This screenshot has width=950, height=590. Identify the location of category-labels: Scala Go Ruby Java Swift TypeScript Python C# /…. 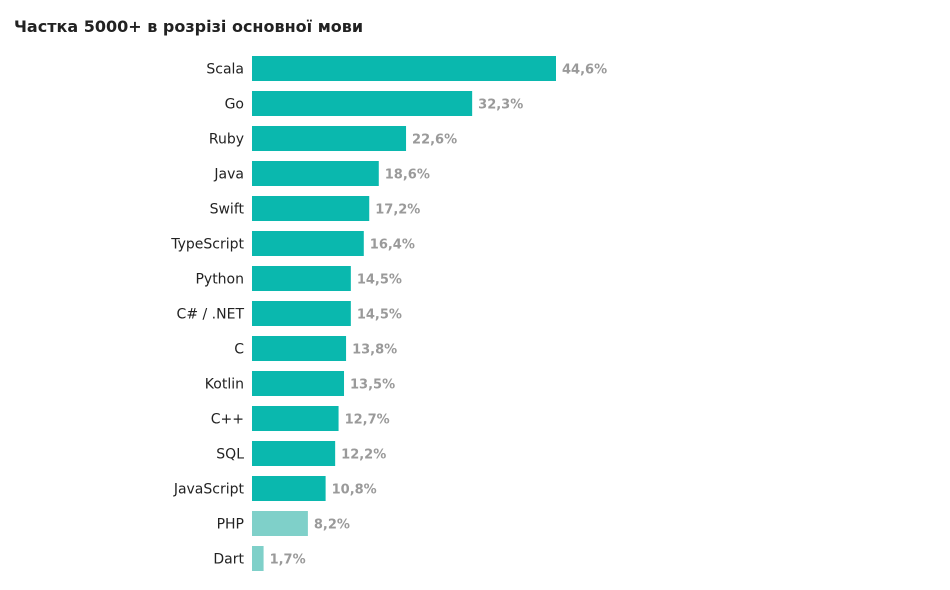
(207, 315).